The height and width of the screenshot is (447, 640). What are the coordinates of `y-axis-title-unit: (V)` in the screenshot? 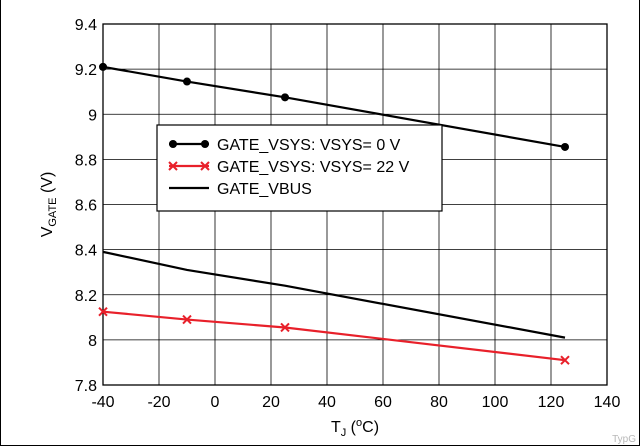 It's located at (47, 185).